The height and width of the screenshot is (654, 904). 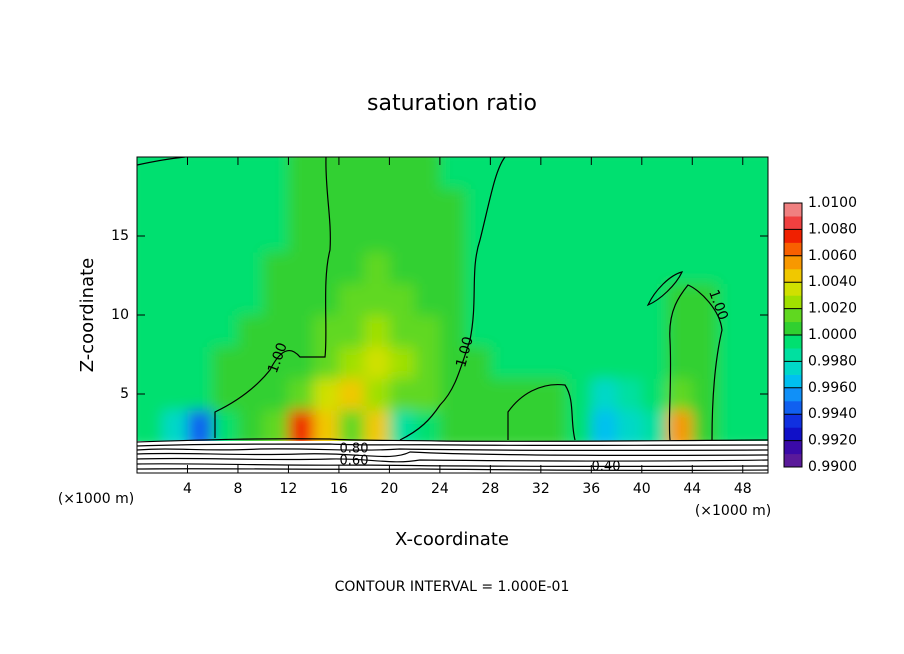 I want to click on y-axis-label: Z-coordinate, so click(x=87, y=315).